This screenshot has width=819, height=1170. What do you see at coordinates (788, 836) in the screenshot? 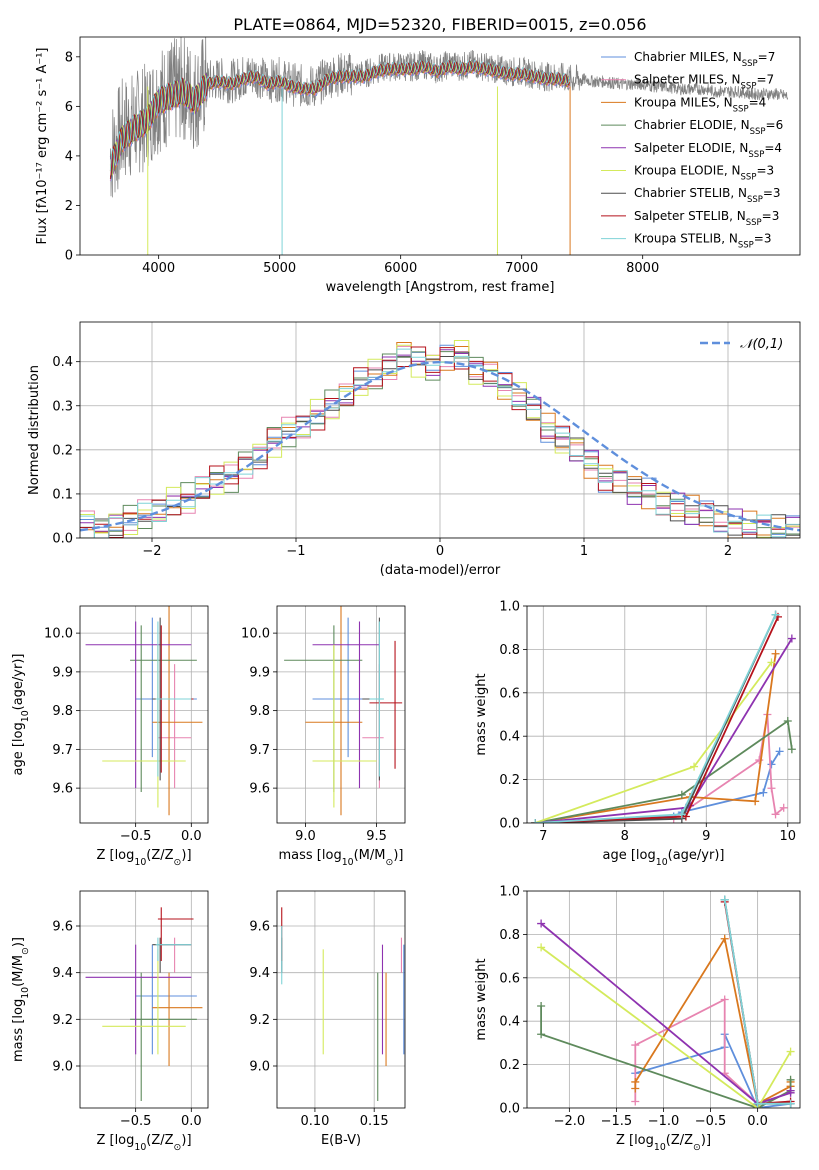
I see `x-tick-label: 10` at bounding box center [788, 836].